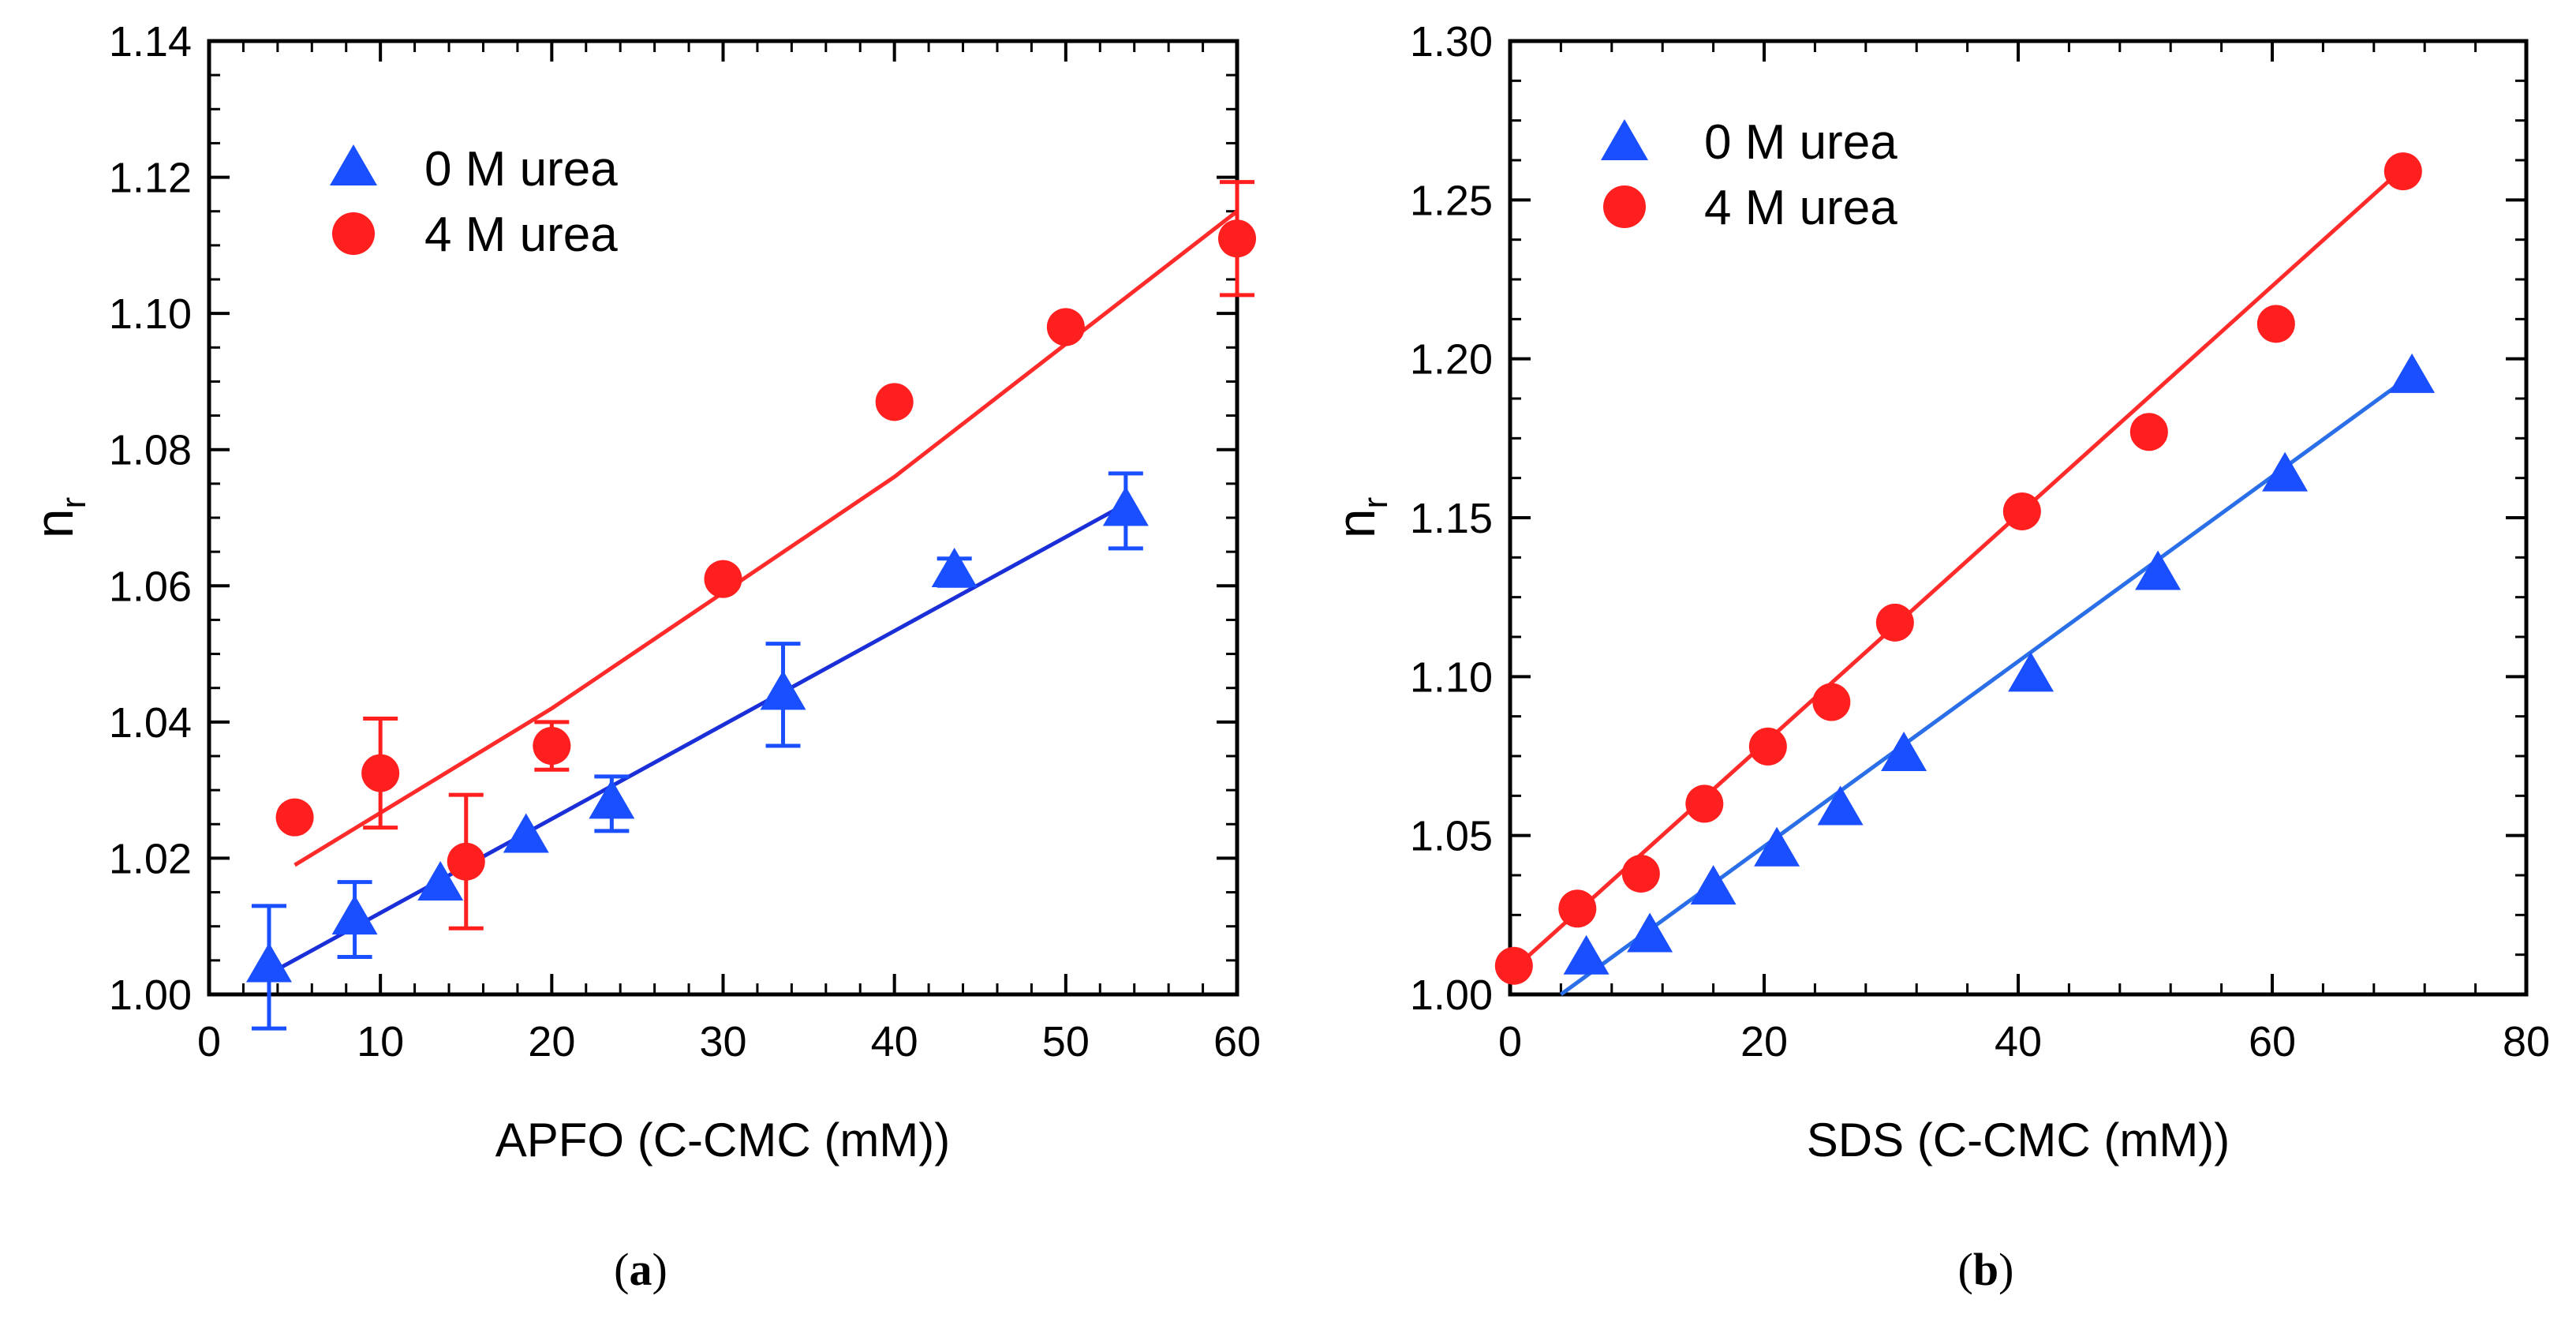  I want to click on legend-a-entry-0: 0 M urea, so click(521, 169).